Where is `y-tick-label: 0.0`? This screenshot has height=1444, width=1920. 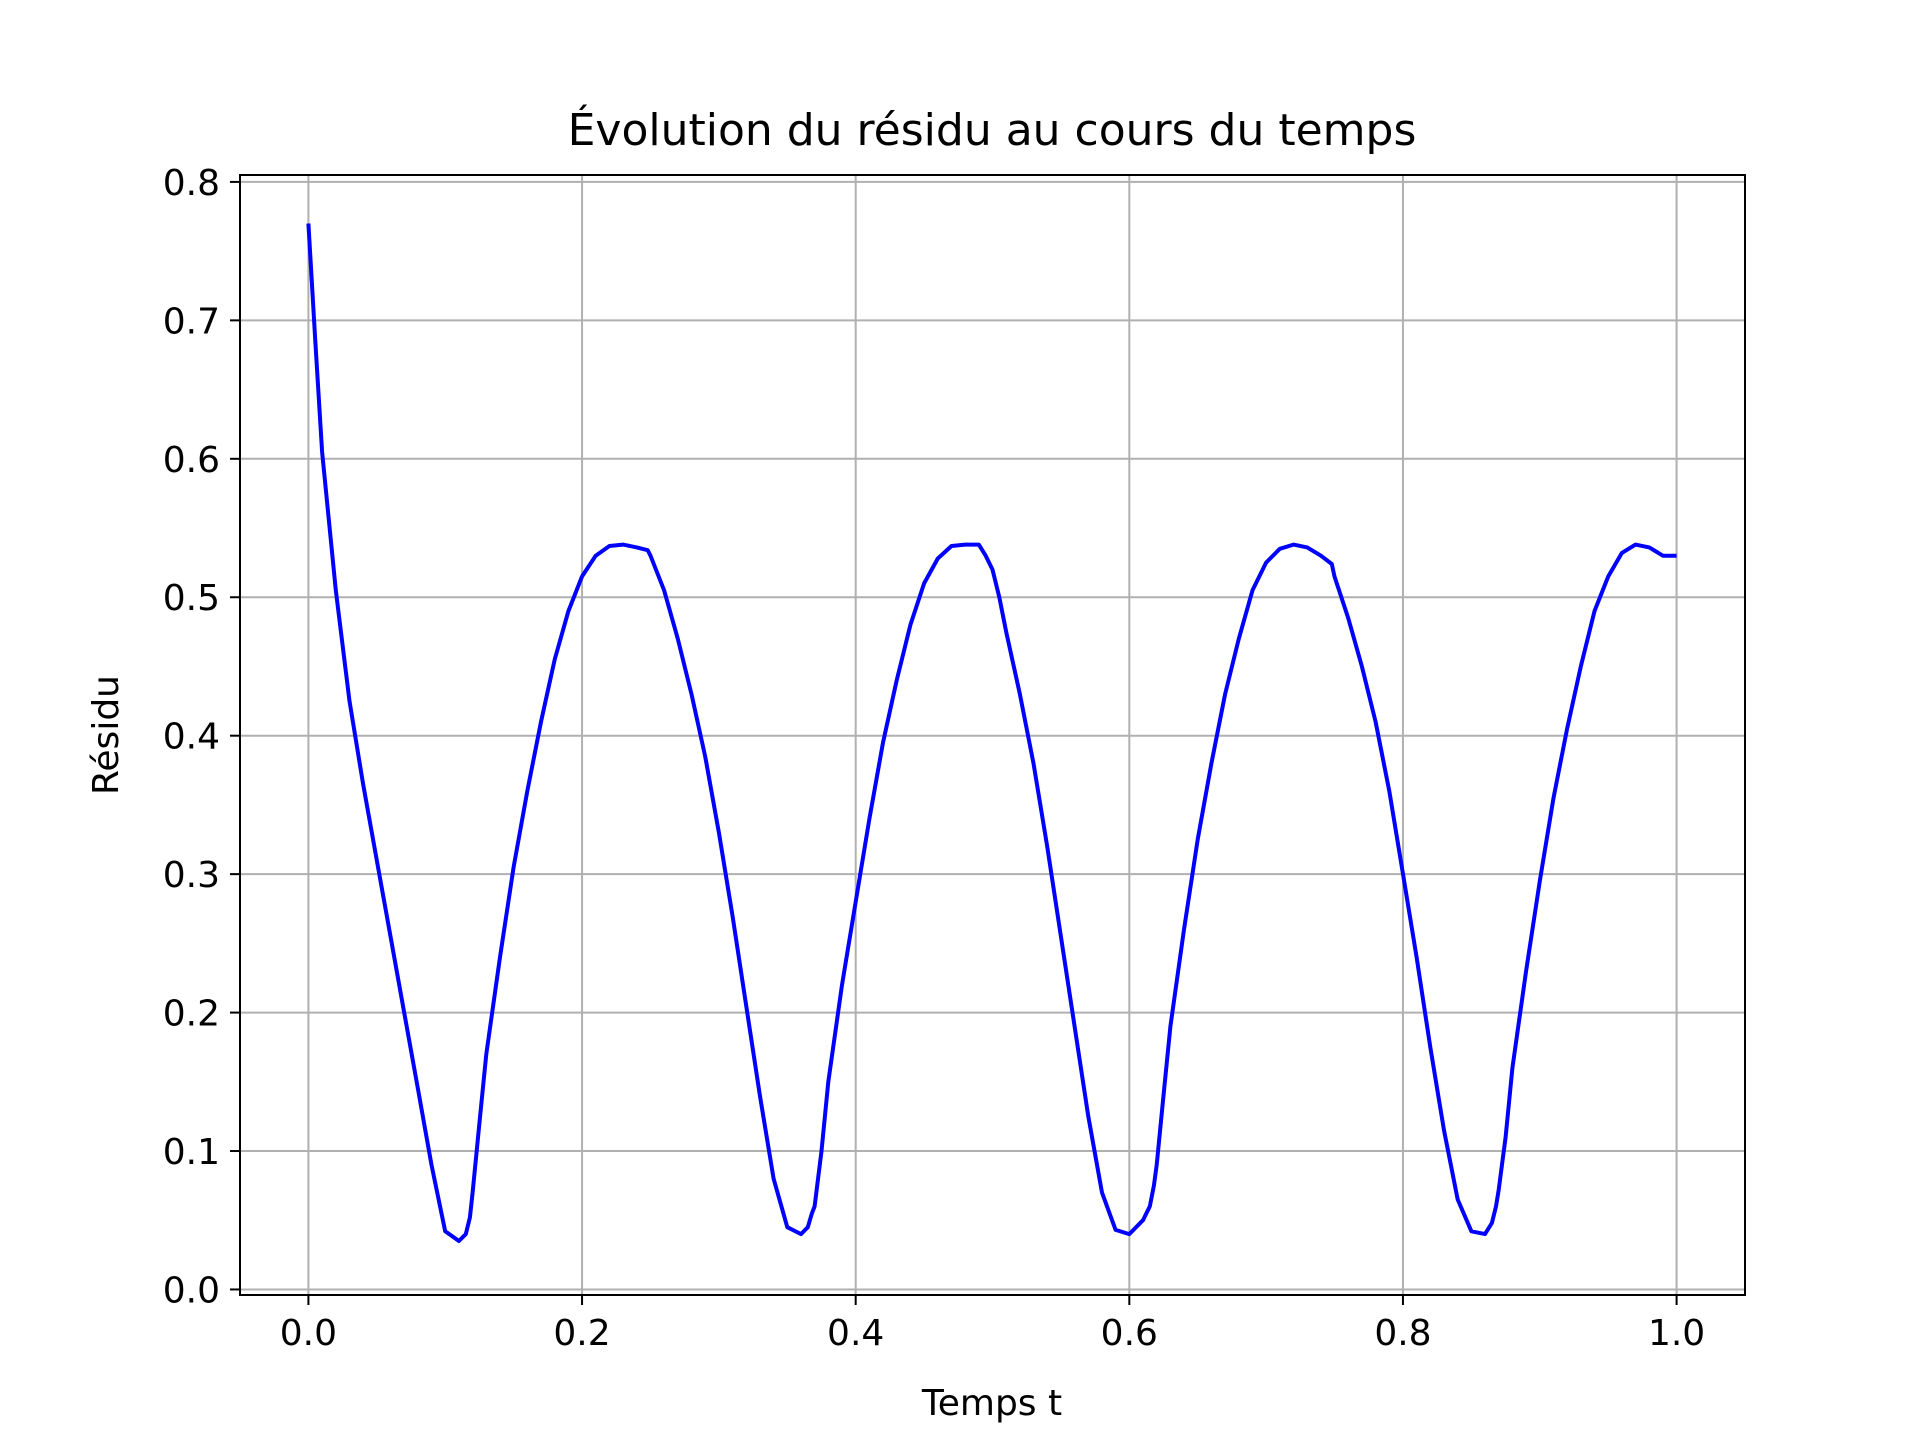
y-tick-label: 0.0 is located at coordinates (191, 1290).